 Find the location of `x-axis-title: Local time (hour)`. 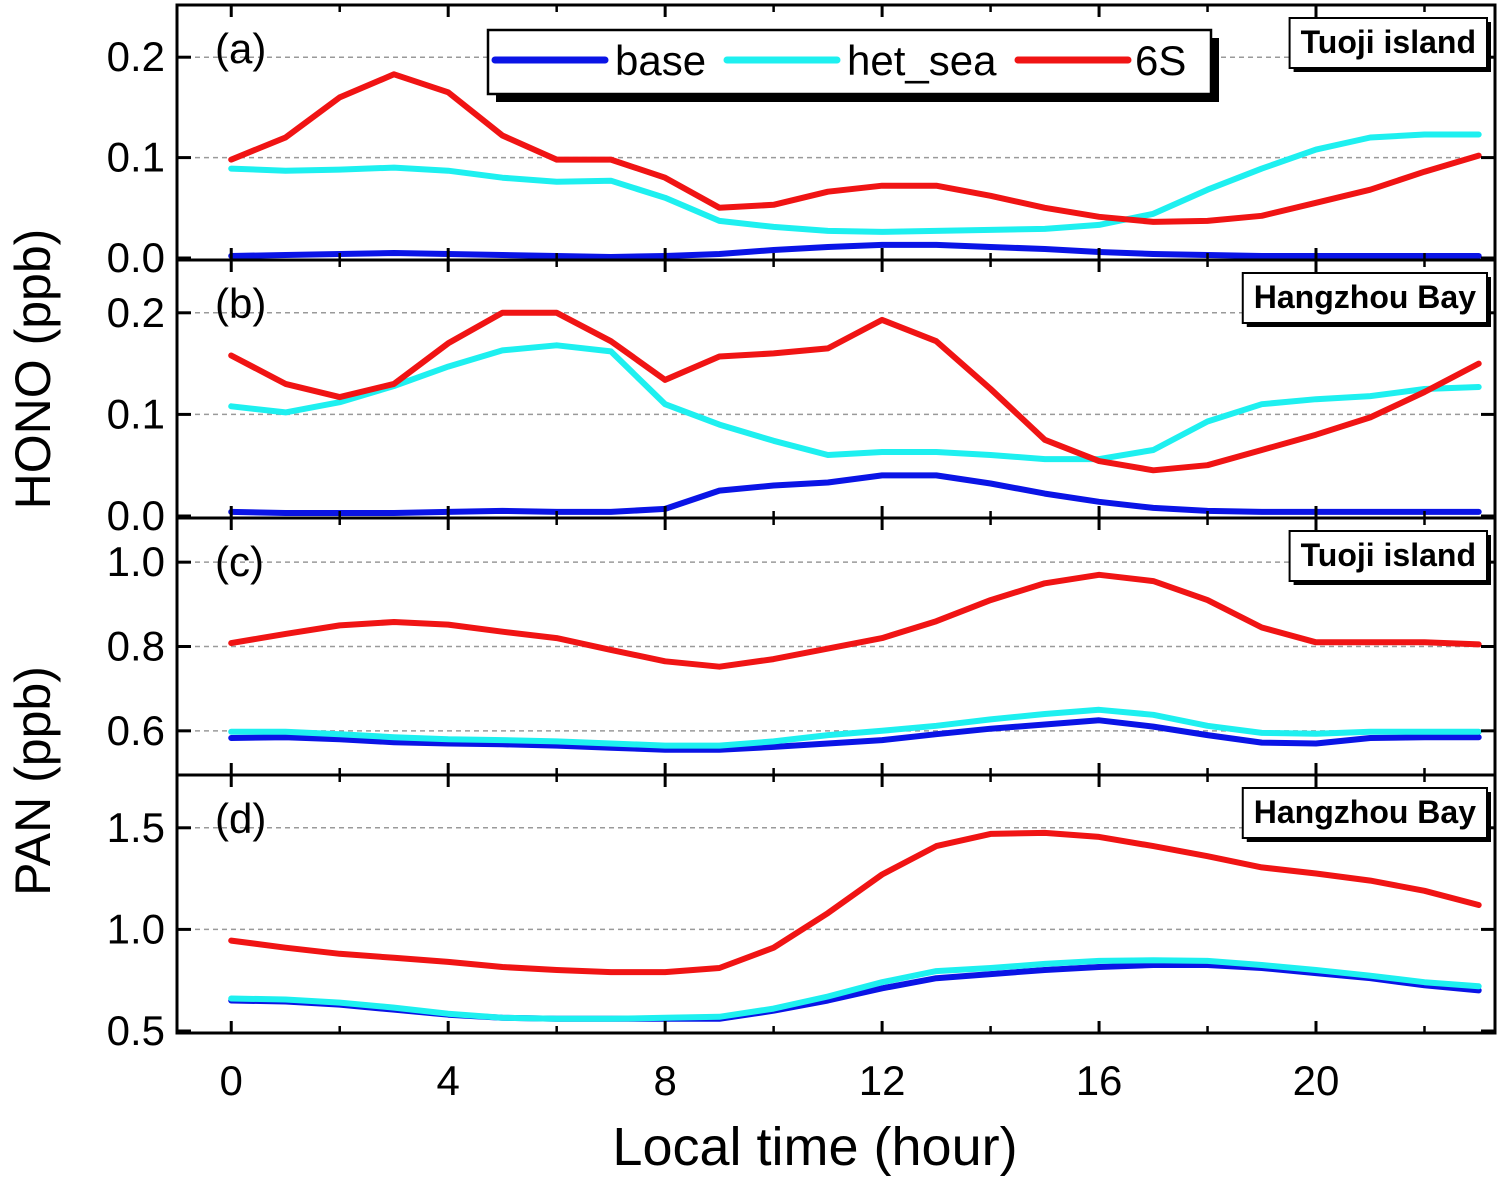

x-axis-title: Local time (hour) is located at coordinates (814, 1147).